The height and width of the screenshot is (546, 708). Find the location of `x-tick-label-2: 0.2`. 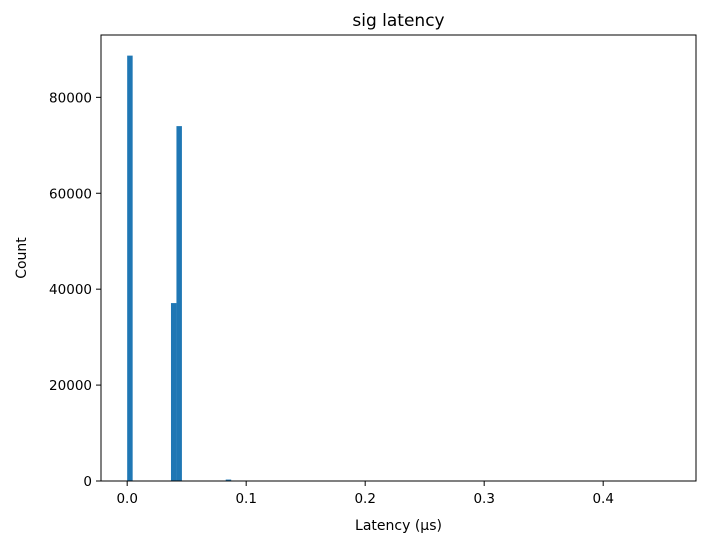

x-tick-label-2: 0.2 is located at coordinates (364, 499).